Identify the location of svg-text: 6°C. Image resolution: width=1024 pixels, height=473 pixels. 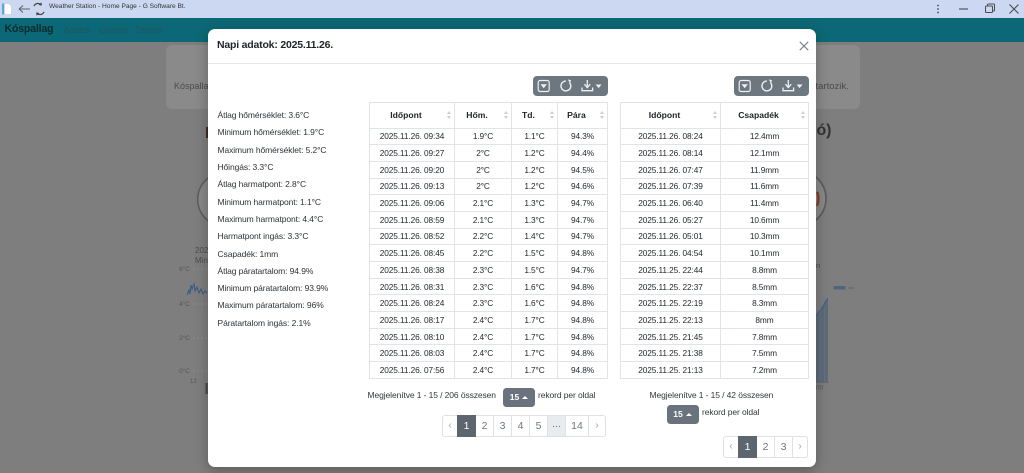
(184, 269).